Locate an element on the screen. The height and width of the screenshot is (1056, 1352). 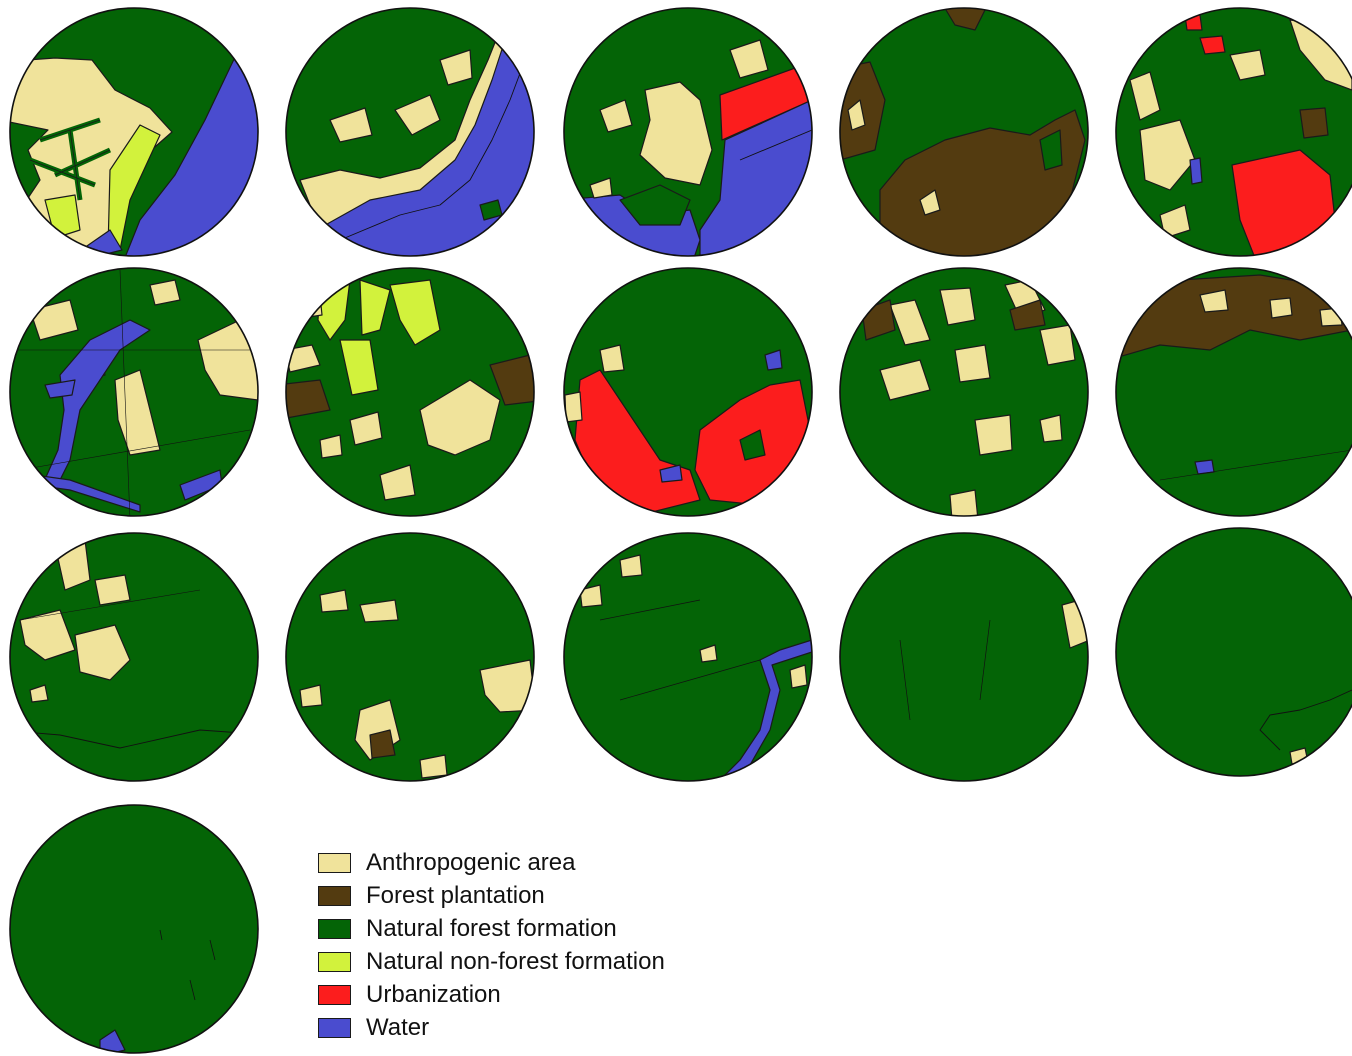
legend-label: Urbanization is located at coordinates (433, 994).